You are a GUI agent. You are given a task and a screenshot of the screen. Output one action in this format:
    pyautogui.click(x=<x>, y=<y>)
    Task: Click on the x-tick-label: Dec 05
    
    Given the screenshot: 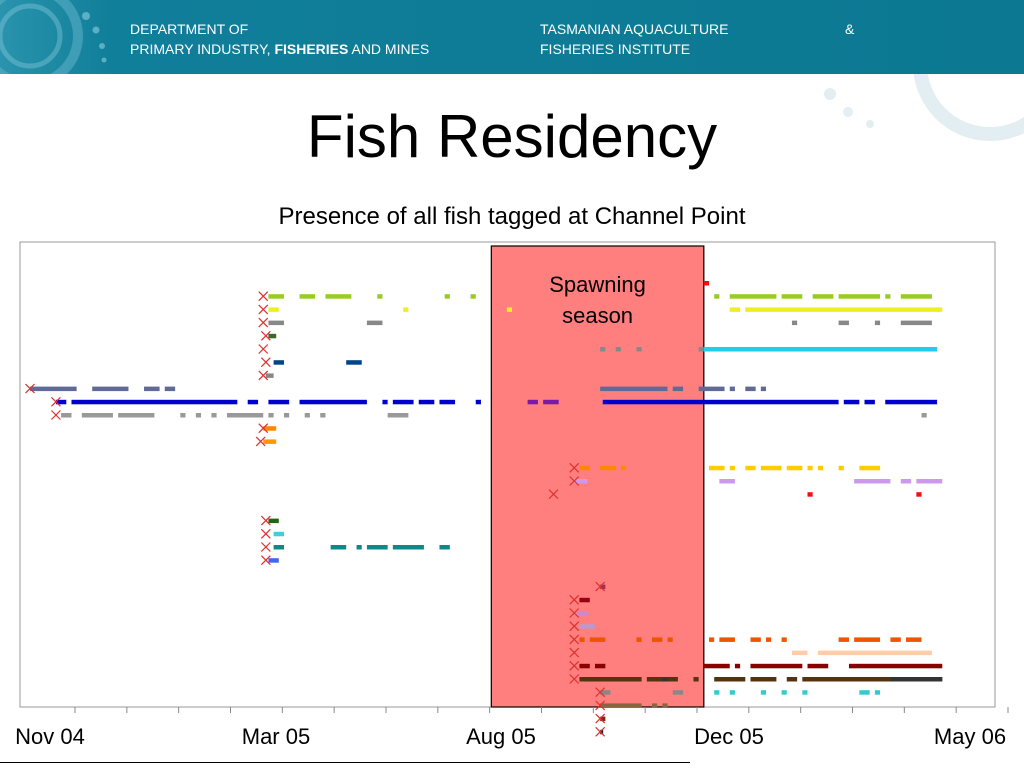 What is the action you would take?
    pyautogui.click(x=729, y=736)
    